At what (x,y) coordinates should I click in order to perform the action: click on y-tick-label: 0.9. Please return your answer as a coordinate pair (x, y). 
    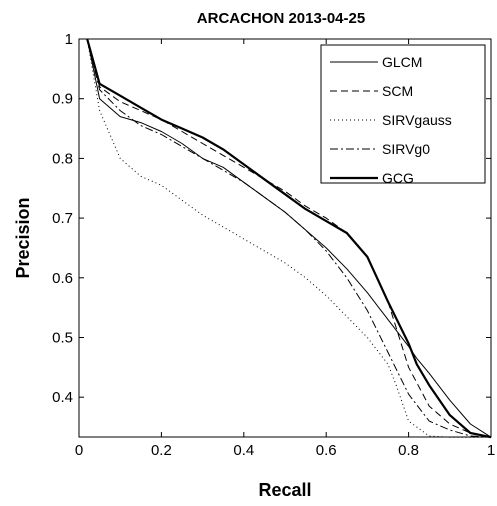
    Looking at the image, I should click on (62, 99).